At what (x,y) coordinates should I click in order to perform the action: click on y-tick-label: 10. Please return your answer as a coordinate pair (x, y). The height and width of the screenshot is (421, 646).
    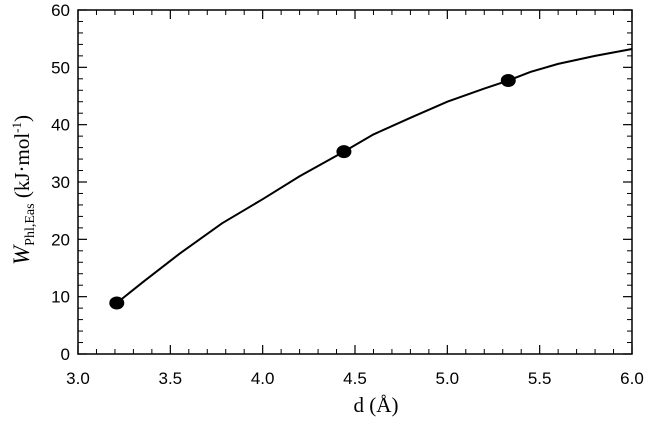
    Looking at the image, I should click on (60, 297).